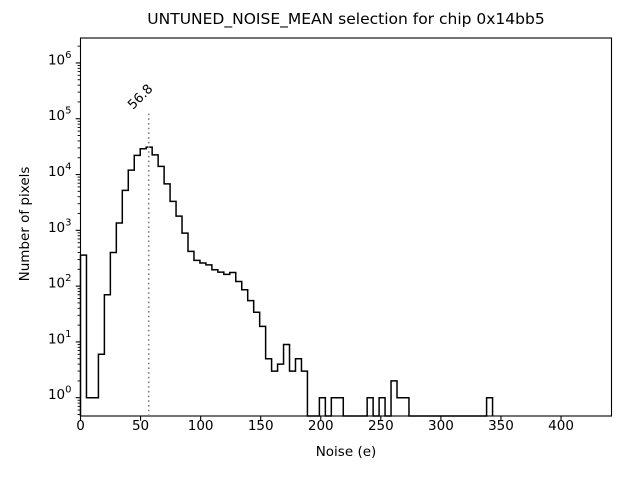 The width and height of the screenshot is (640, 480). What do you see at coordinates (441, 426) in the screenshot?
I see `x-tick-label: 300` at bounding box center [441, 426].